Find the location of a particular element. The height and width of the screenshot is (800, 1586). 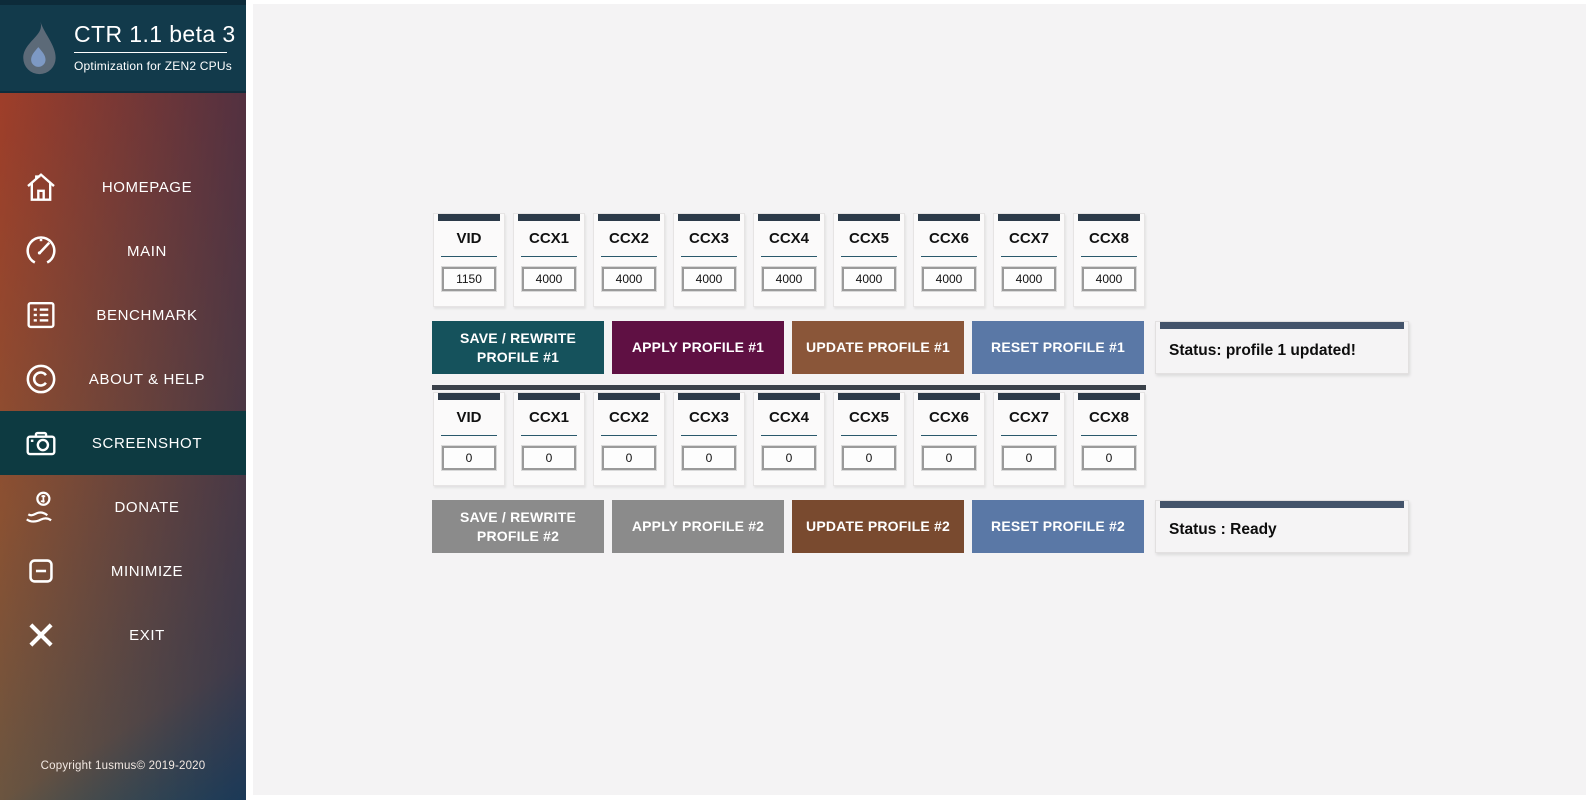

donate-hand-icon is located at coordinates (41, 507).